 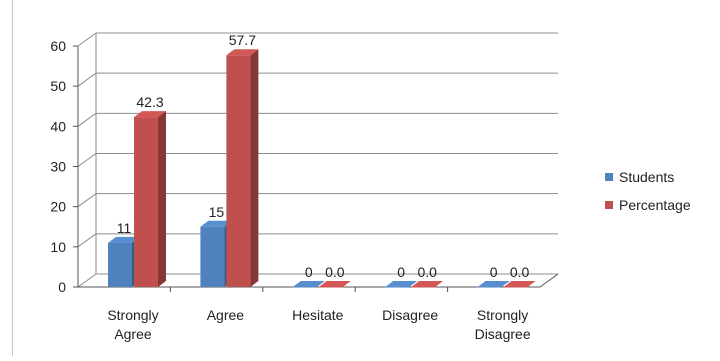 I want to click on legend-label-students: Students, so click(x=647, y=177).